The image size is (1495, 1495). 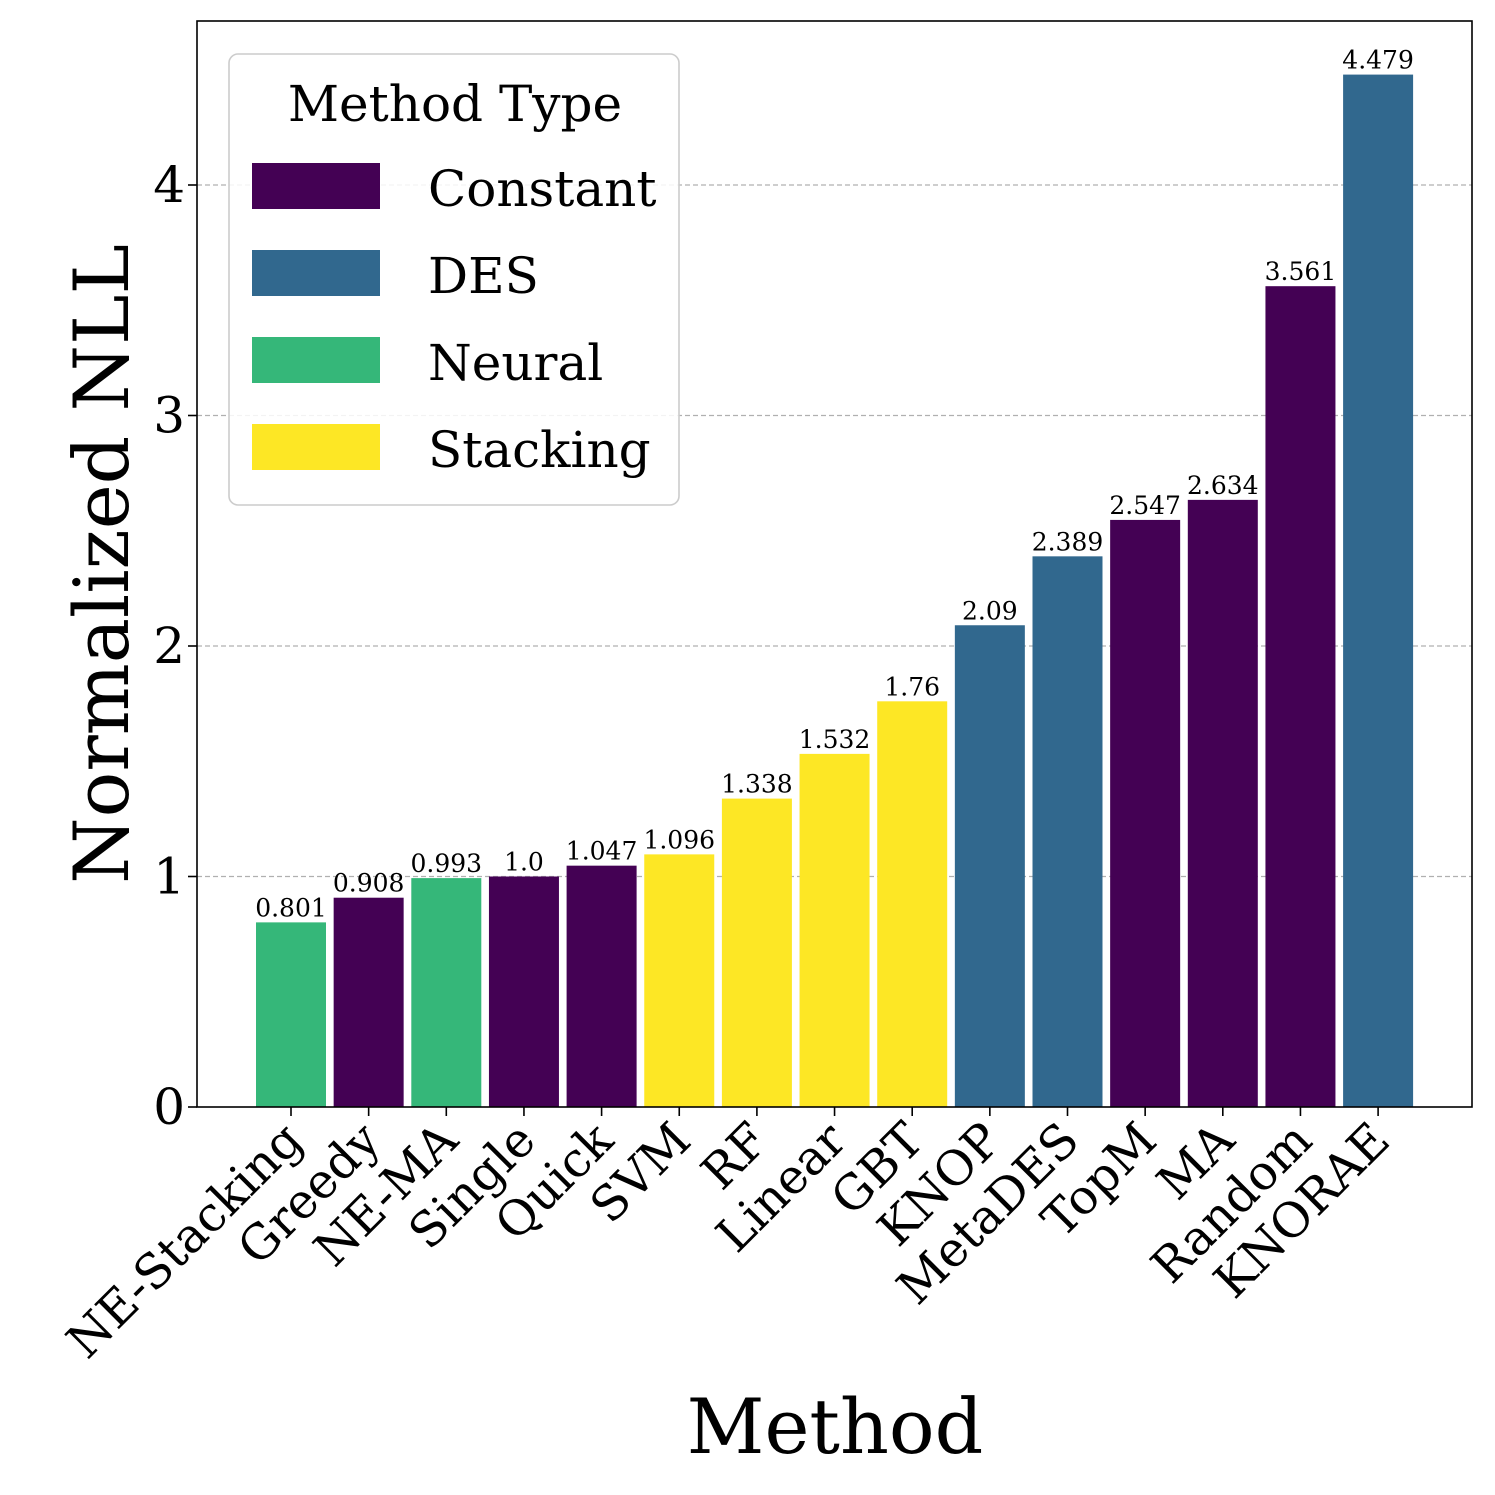 What do you see at coordinates (1223, 485) in the screenshot?
I see `value-label: 2.634` at bounding box center [1223, 485].